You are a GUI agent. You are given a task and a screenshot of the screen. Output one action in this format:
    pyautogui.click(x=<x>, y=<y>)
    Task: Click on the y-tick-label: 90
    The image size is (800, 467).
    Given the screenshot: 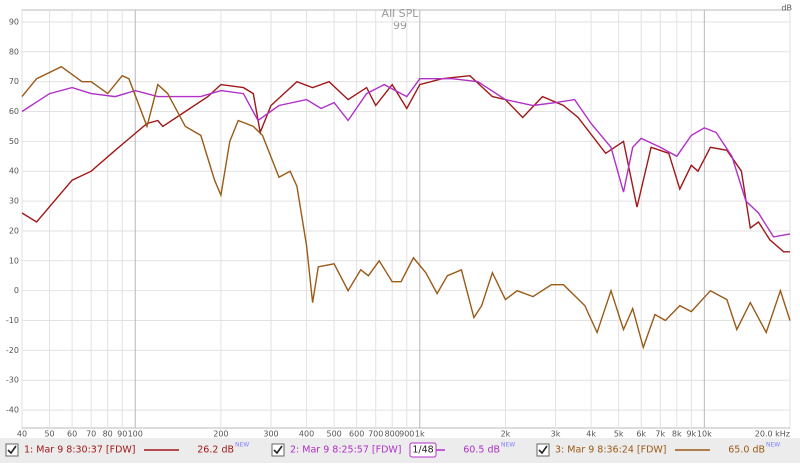 What is the action you would take?
    pyautogui.click(x=14, y=21)
    